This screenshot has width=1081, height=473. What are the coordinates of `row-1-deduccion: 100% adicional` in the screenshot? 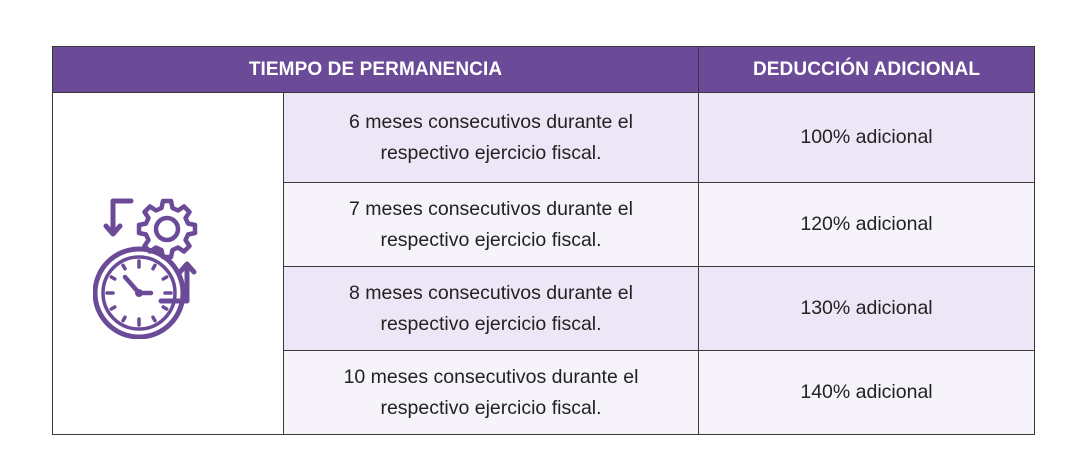 It's located at (866, 137).